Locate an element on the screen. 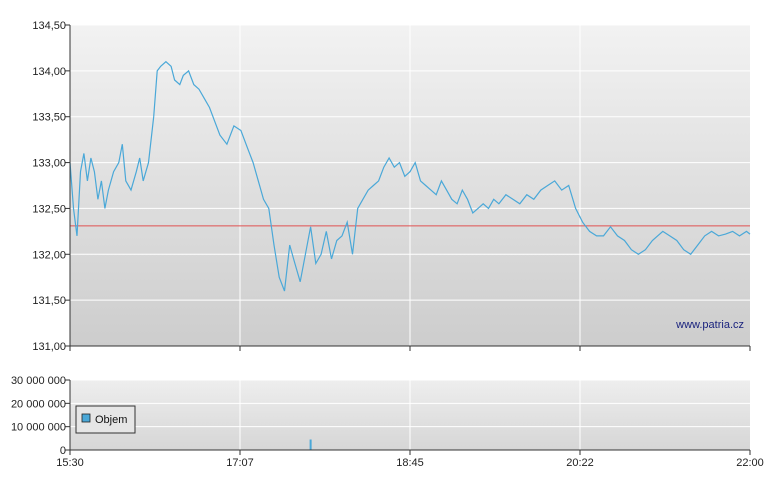  volume-y-axis: 0 10 000 000 20 000 000 30 000 000 is located at coordinates (40, 416).